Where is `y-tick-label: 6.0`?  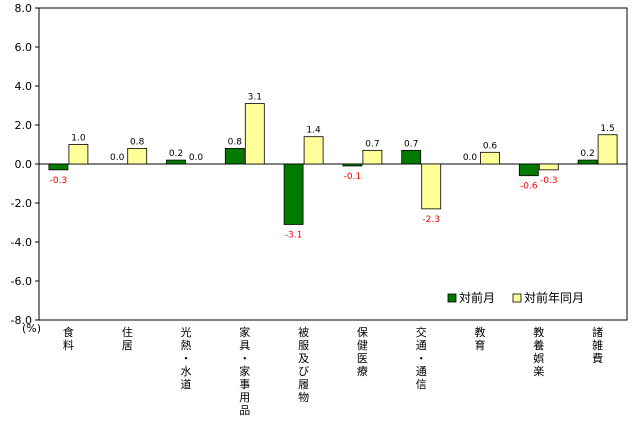 y-tick-label: 6.0 is located at coordinates (24, 47).